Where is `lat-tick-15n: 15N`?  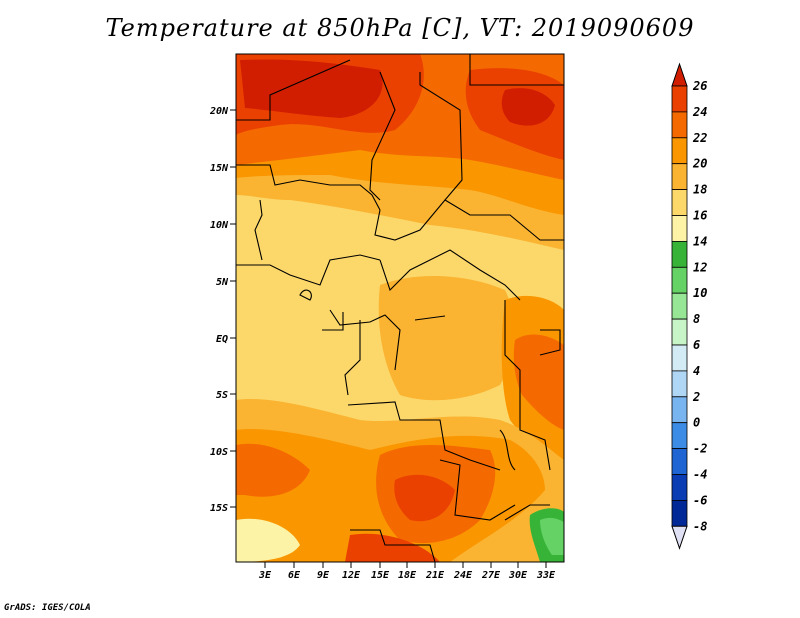
lat-tick-15n: 15N is located at coordinates (223, 168).